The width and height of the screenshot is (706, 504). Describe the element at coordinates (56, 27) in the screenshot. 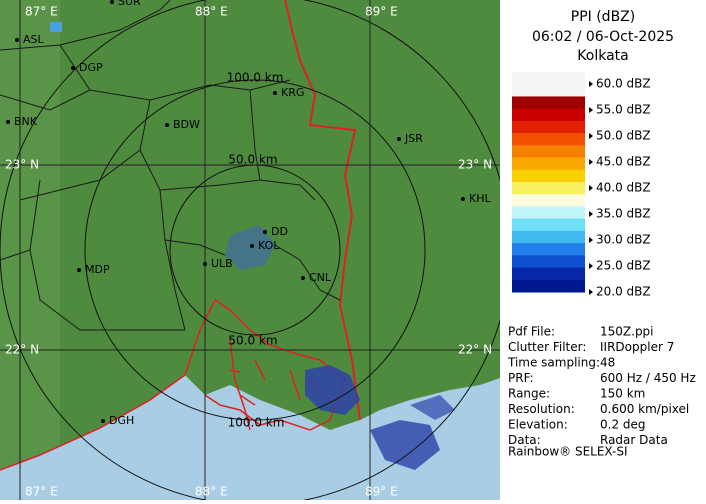

I see `lake` at that location.